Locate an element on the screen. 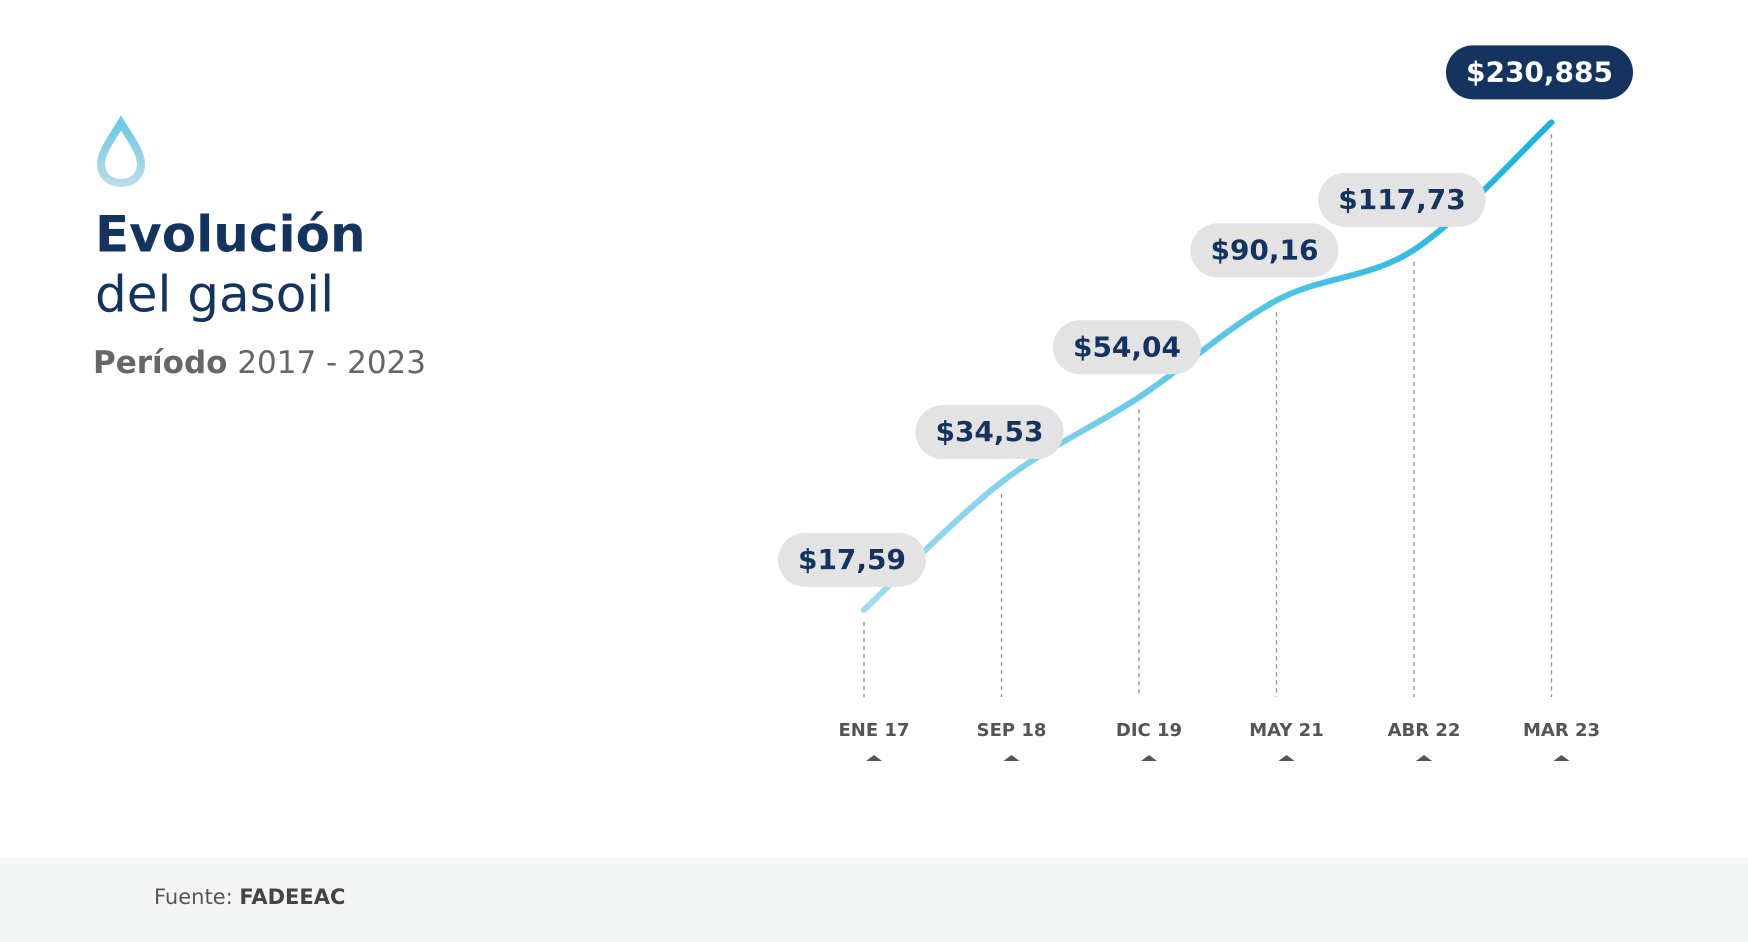 The image size is (1748, 942). title-line: Evolución is located at coordinates (230, 235).